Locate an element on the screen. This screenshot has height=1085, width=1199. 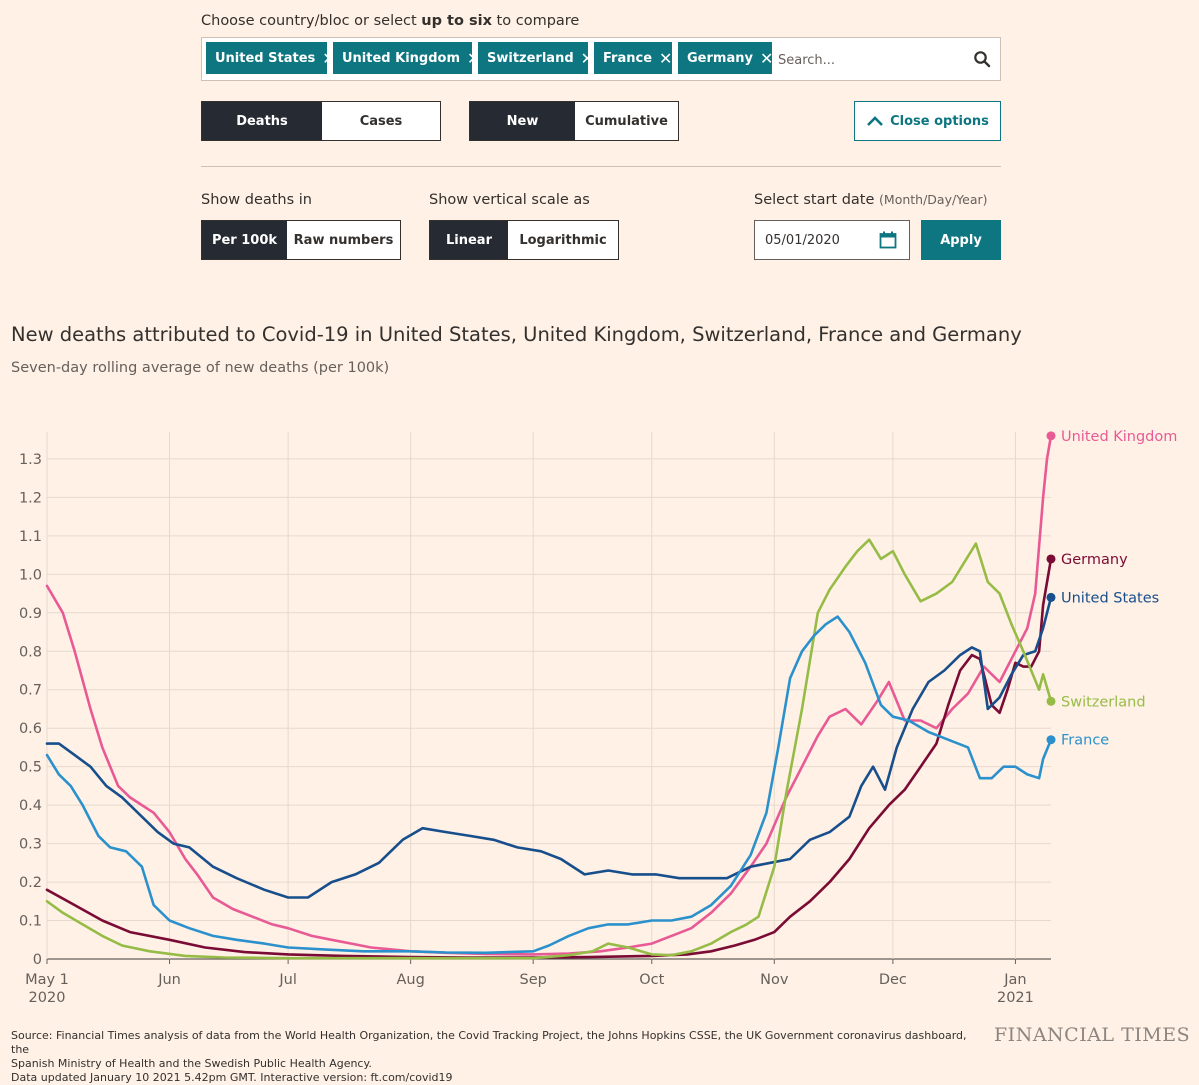
cumulative-button: Cumulative is located at coordinates (626, 121).